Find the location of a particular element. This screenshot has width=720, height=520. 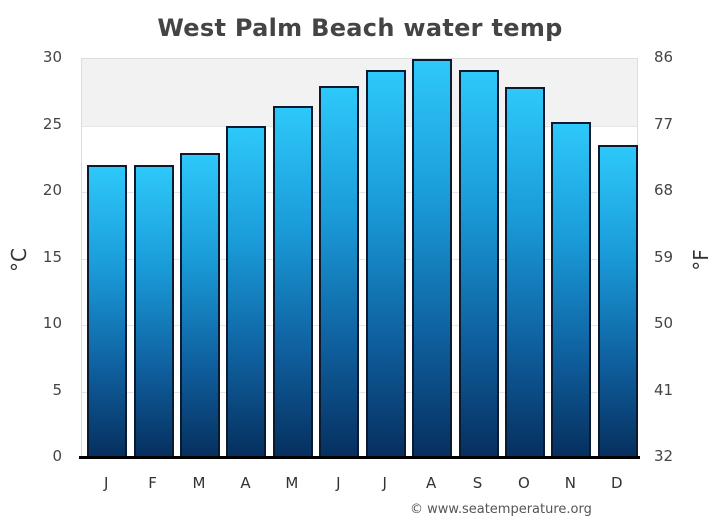

credit-text: © www.seatemperature.org is located at coordinates (501, 509).